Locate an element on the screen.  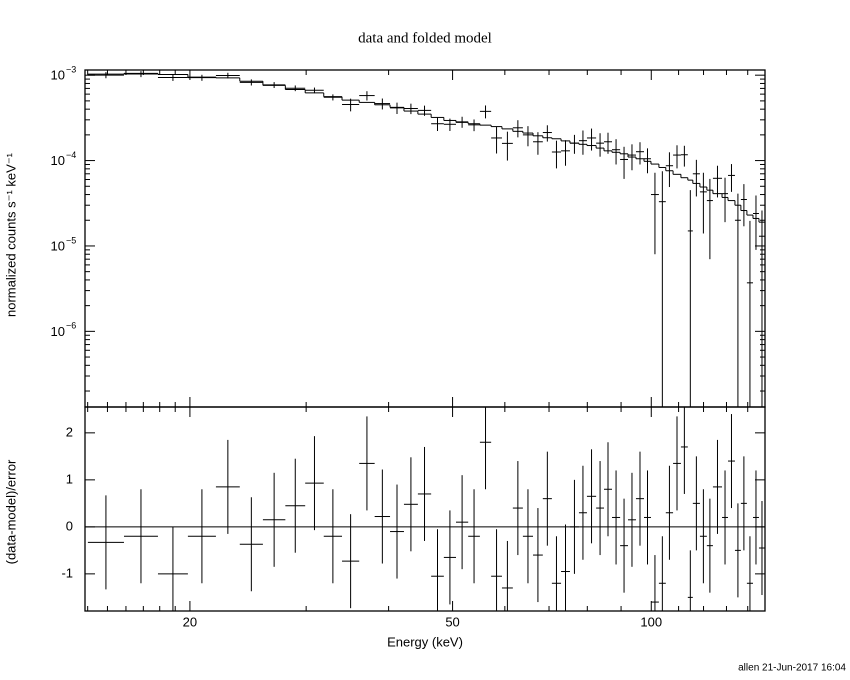
y-tick-label: 1 is located at coordinates (69, 478).